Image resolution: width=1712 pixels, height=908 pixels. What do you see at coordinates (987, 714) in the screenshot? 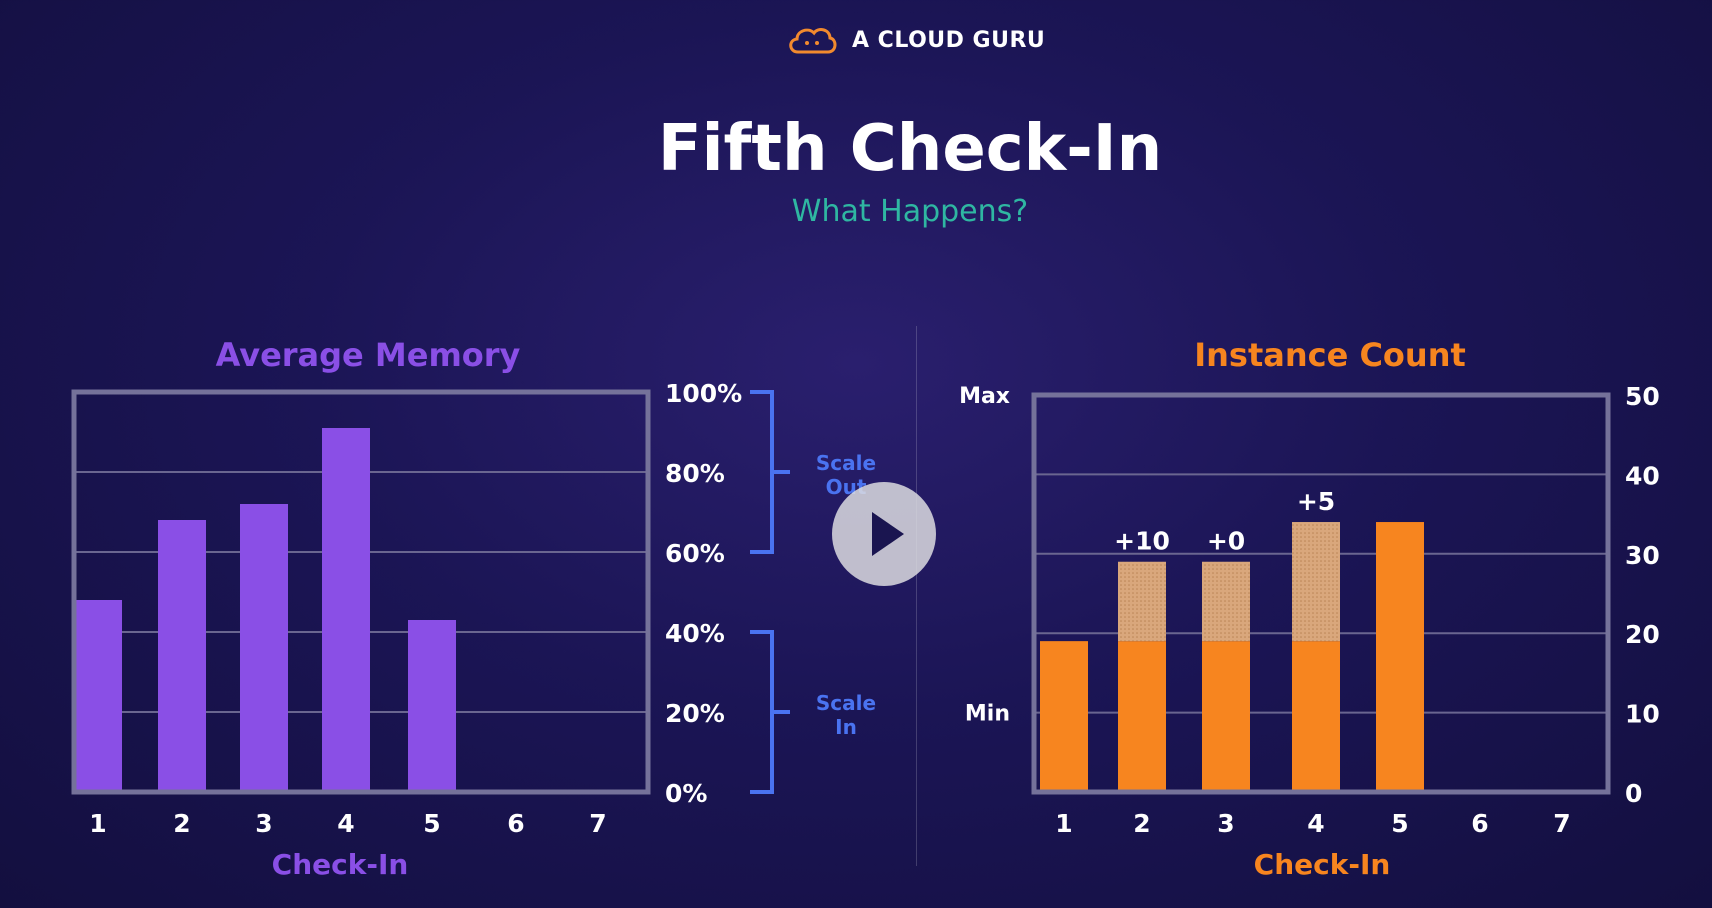
I see `range-label-min: Min` at bounding box center [987, 714].